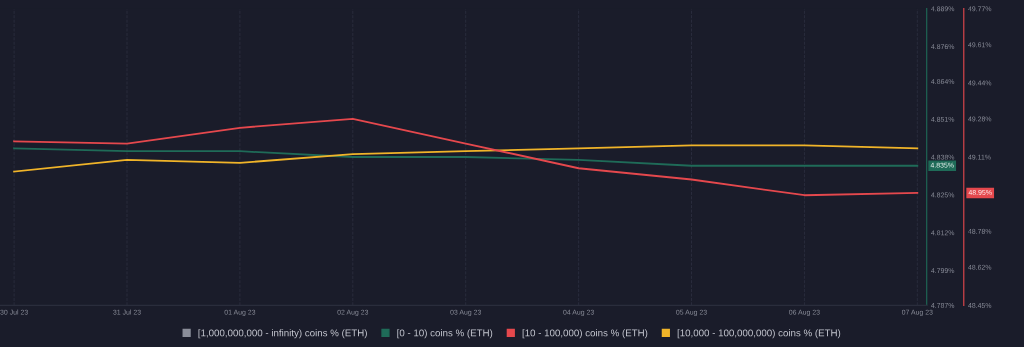  What do you see at coordinates (282, 334) in the screenshot?
I see `legend-label: [1,000,000,000 - infinity) coins % (ETH)` at bounding box center [282, 334].